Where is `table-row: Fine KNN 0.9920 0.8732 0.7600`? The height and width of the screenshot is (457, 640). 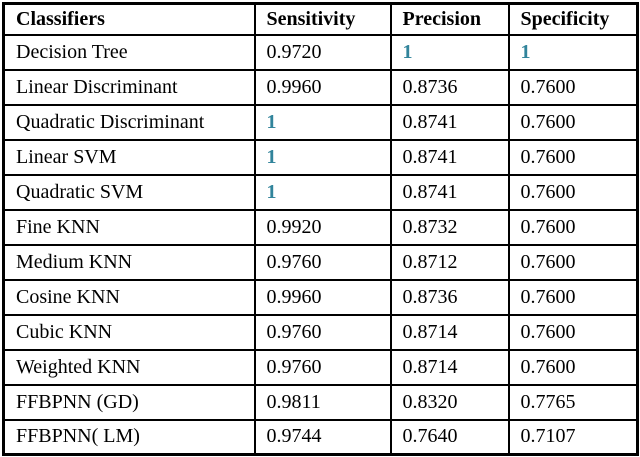
table-row: Fine KNN 0.9920 0.8732 0.7600 is located at coordinates (320, 227).